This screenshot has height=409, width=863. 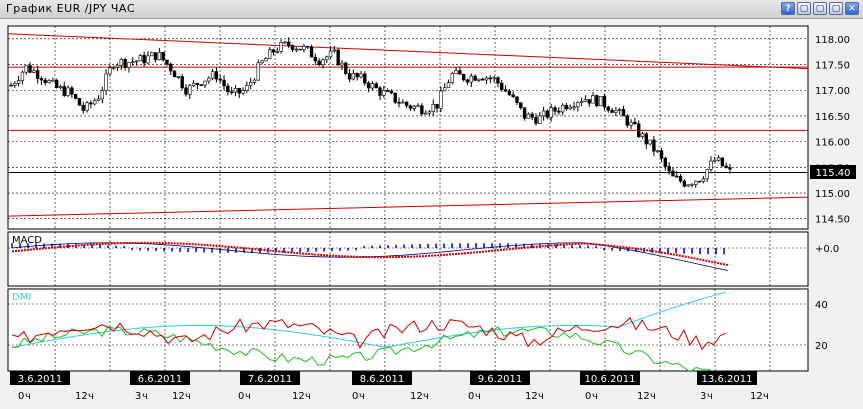 I want to click on price-ylabel: 117.00, so click(x=832, y=91).